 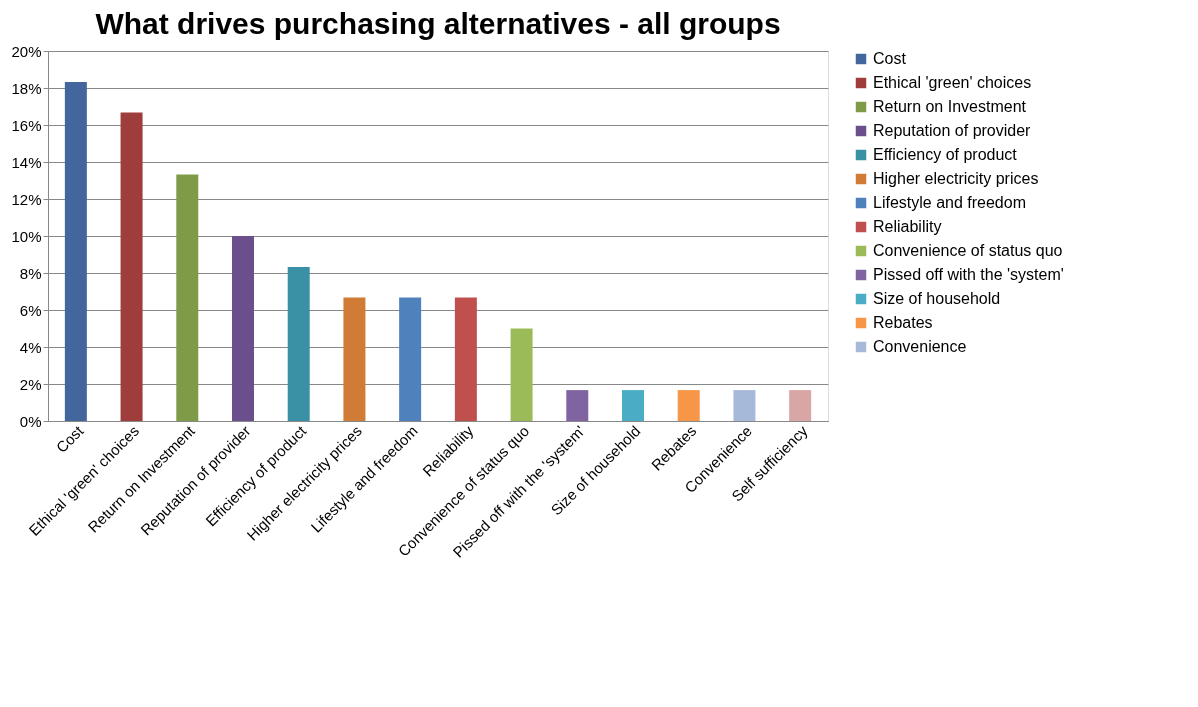 I want to click on y-tick-label: 0%, so click(x=30, y=421).